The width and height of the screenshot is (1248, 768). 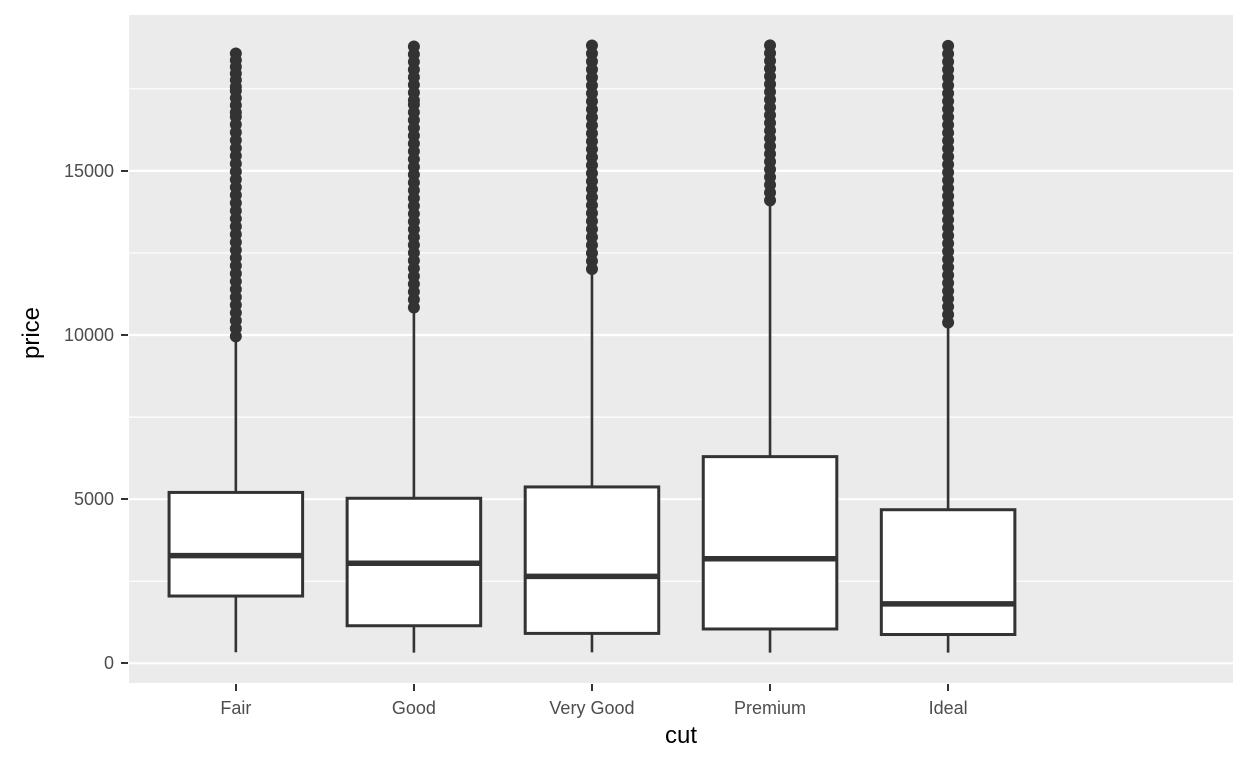 I want to click on y-tick-label-5000: 5000, so click(x=93, y=499).